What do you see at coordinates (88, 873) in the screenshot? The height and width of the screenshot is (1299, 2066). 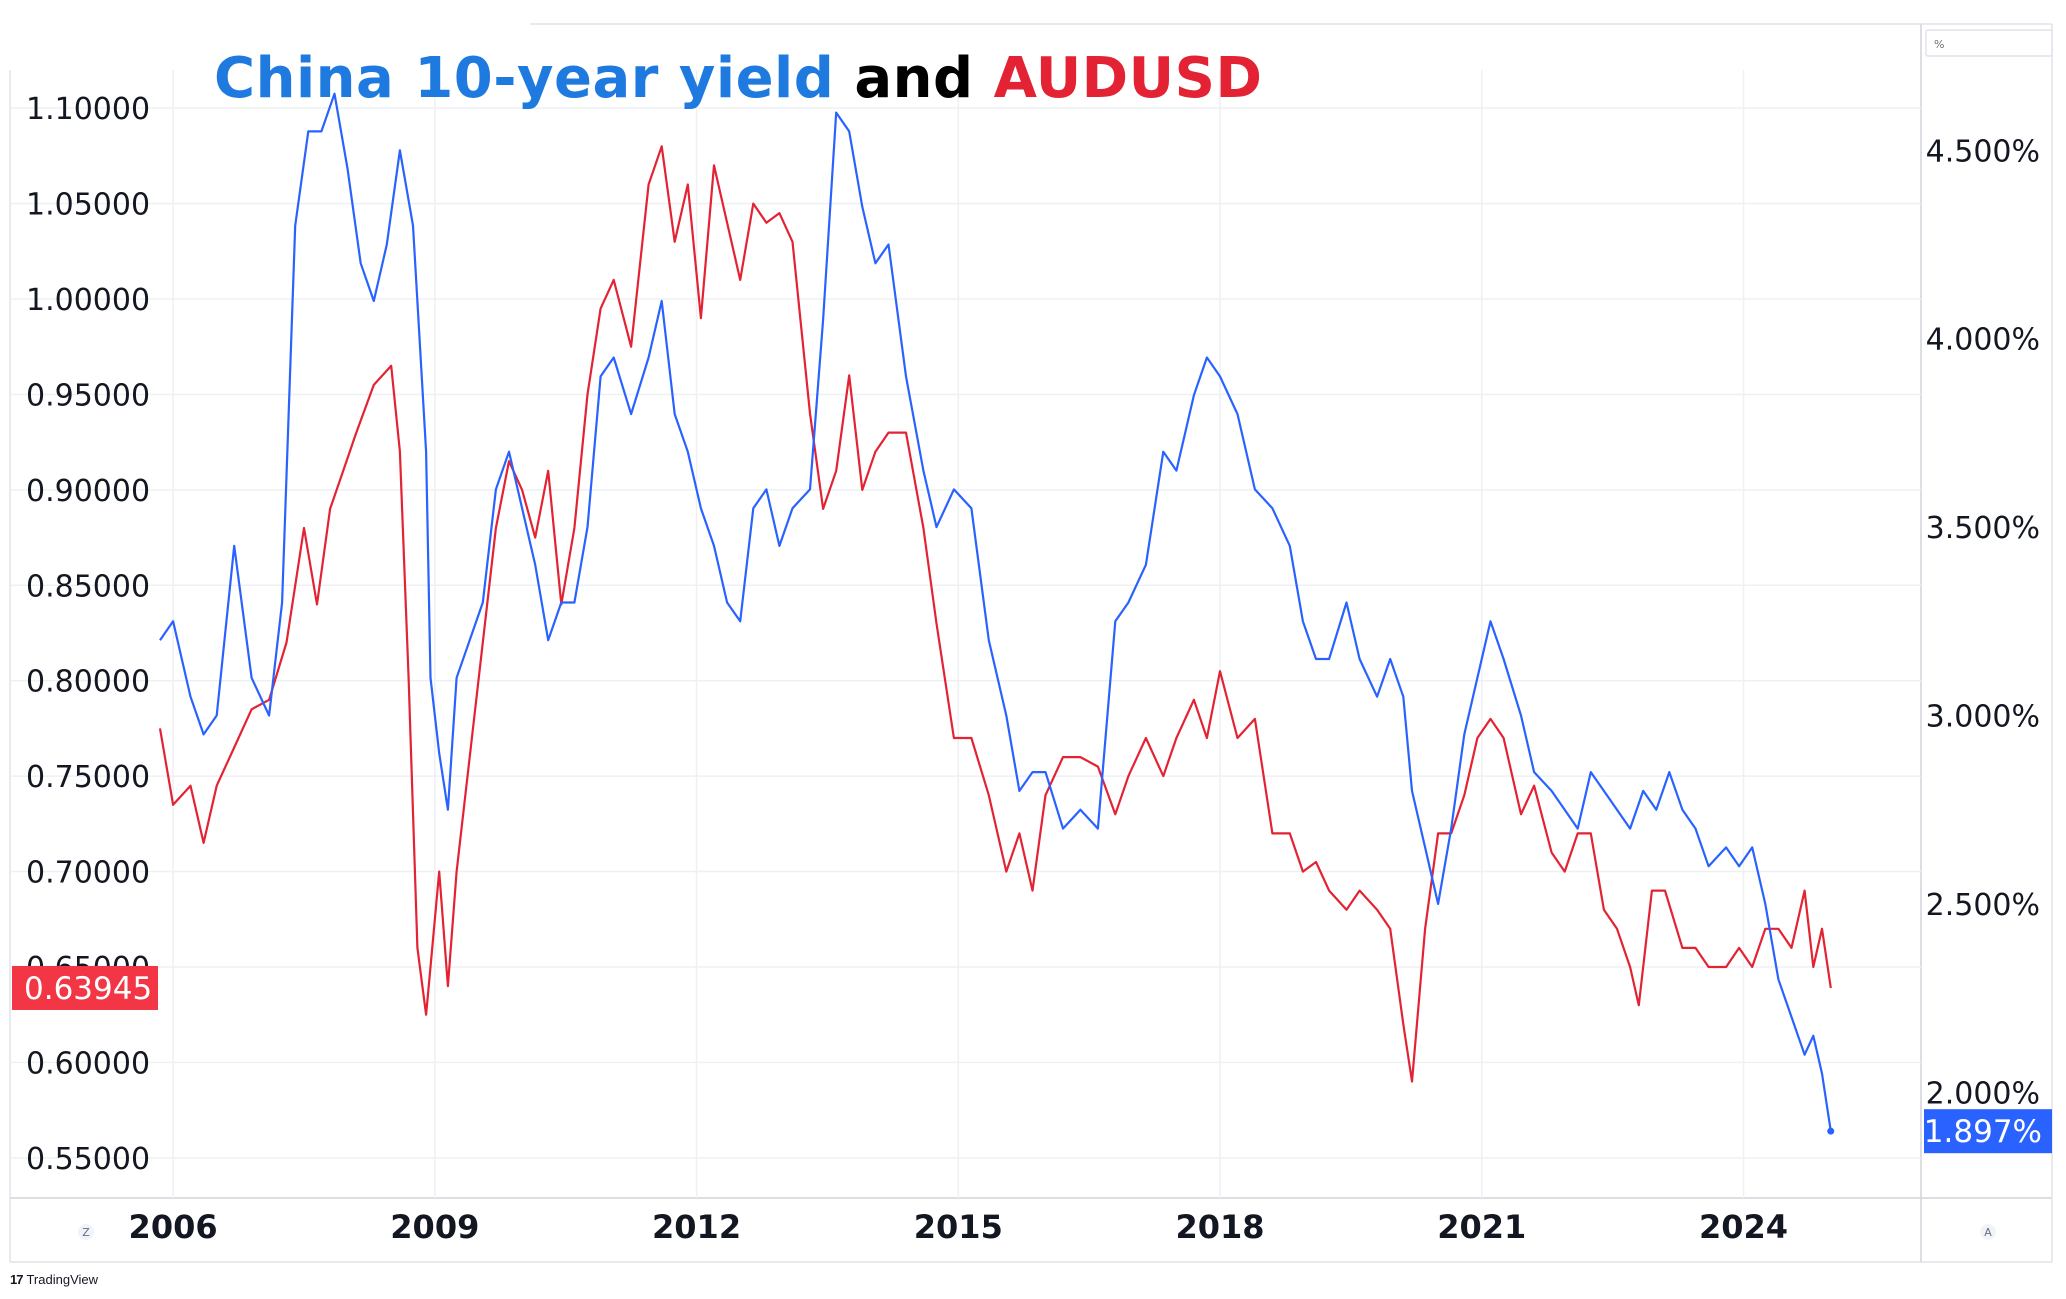 I see `left-axis-tick-label: 0.70000` at bounding box center [88, 873].